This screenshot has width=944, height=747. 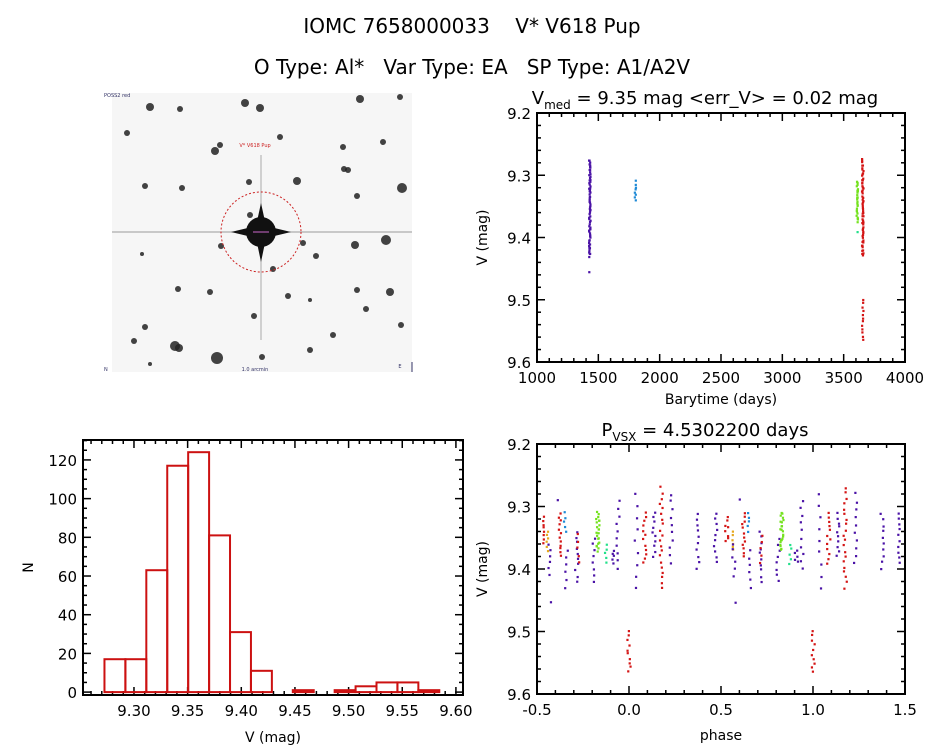 What do you see at coordinates (519, 633) in the screenshot?
I see `y-tick-label: 9.5` at bounding box center [519, 633].